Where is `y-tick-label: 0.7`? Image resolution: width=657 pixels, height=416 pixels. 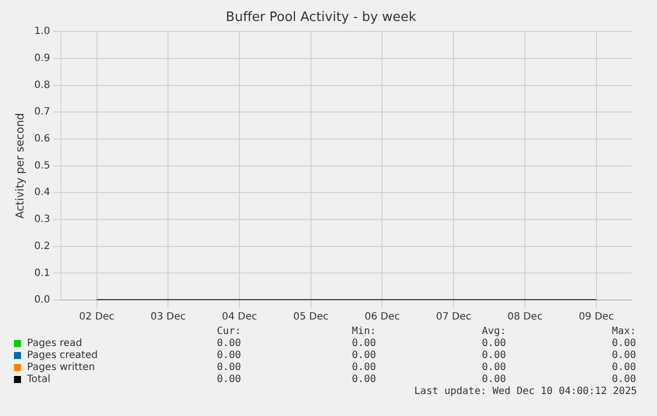 y-tick-label: 0.7 is located at coordinates (42, 112).